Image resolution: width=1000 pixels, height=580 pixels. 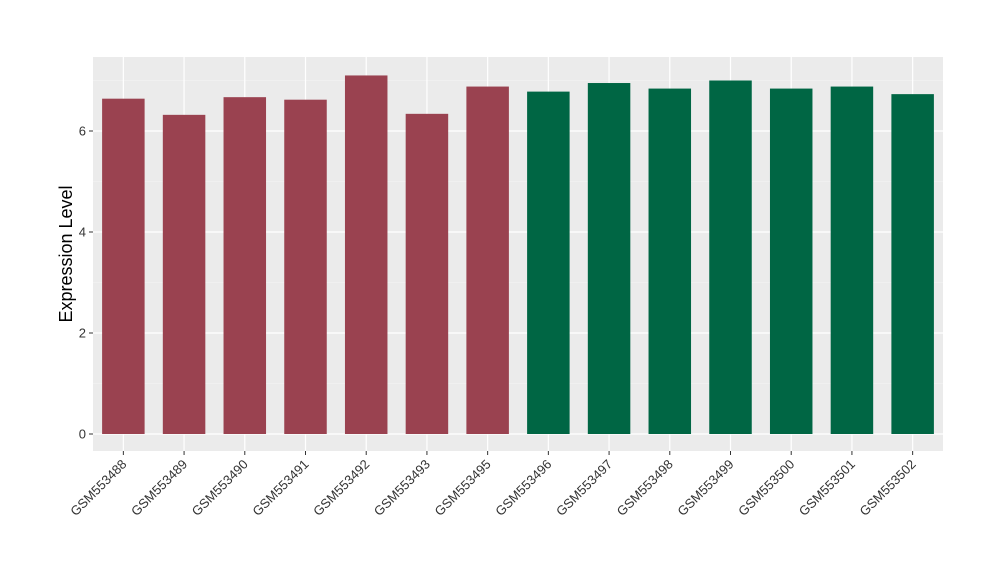 I want to click on y-axis: 0 2 4 6, so click(x=86, y=283).